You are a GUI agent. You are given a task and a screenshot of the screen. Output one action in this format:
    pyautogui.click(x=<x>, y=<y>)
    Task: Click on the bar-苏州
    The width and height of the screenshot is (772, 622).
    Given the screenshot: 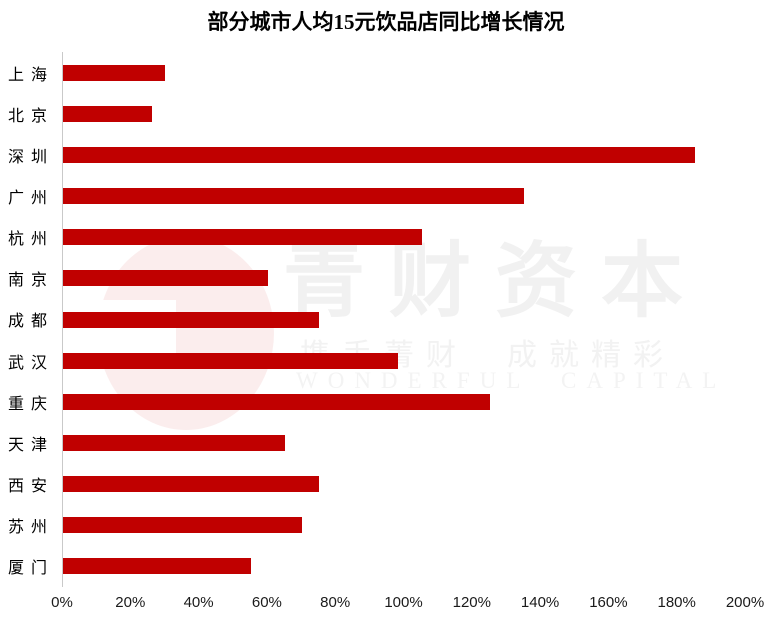 What is the action you would take?
    pyautogui.click(x=183, y=525)
    